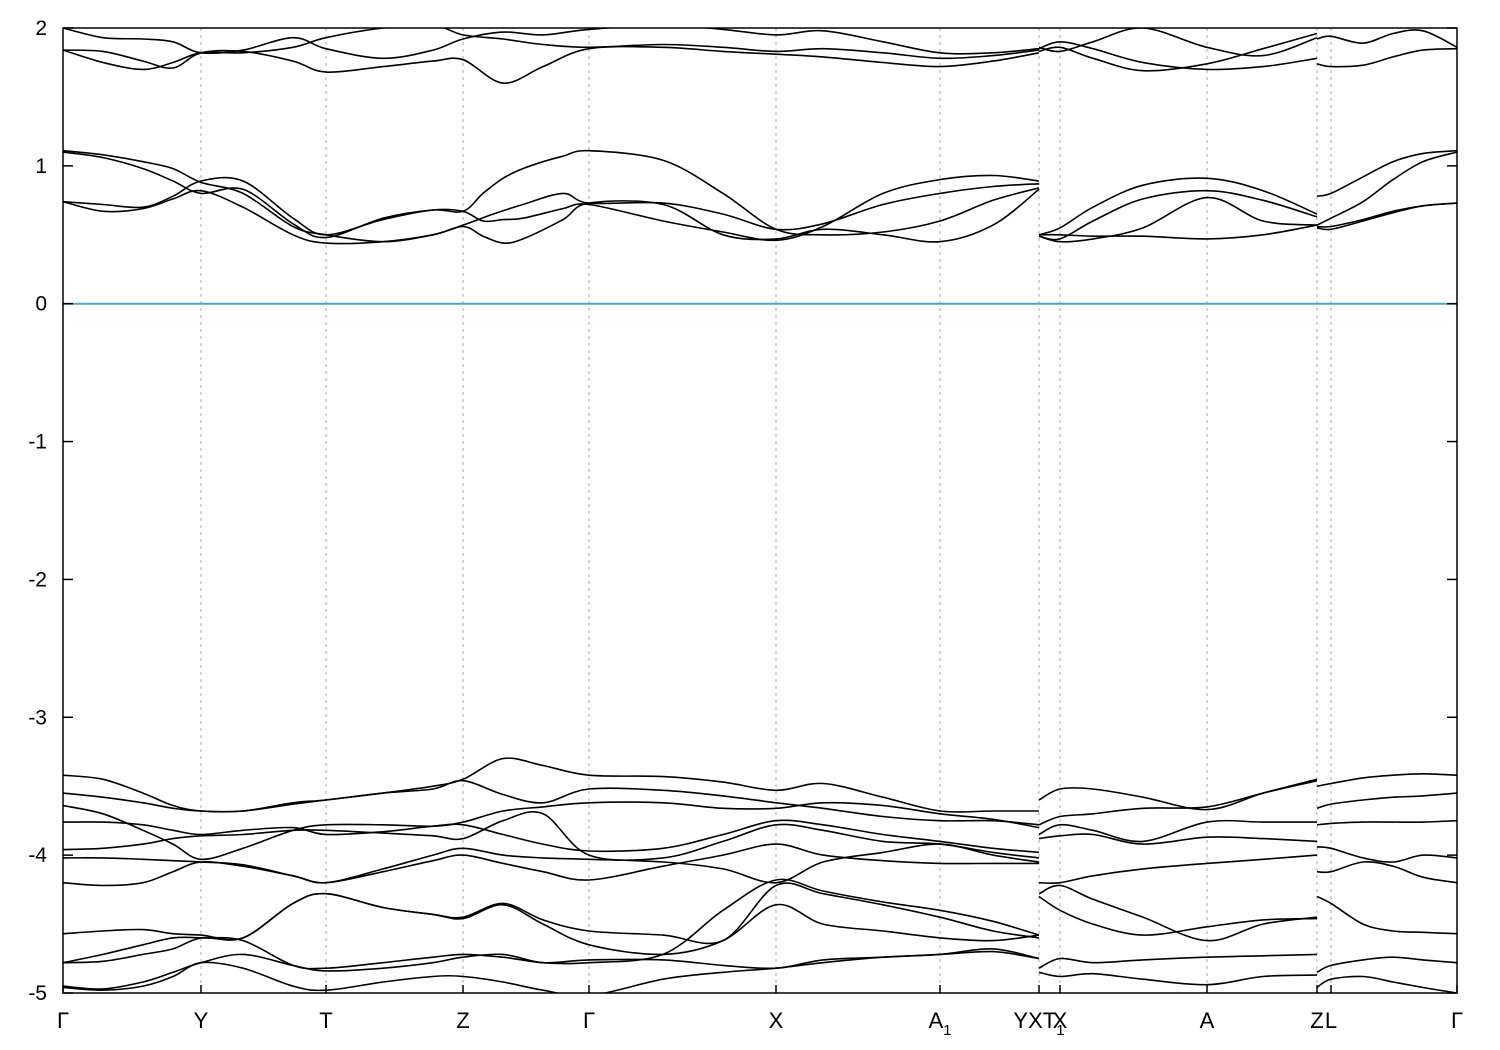 The image size is (1500, 1050). What do you see at coordinates (37, 442) in the screenshot?
I see `y-tick-label: -1` at bounding box center [37, 442].